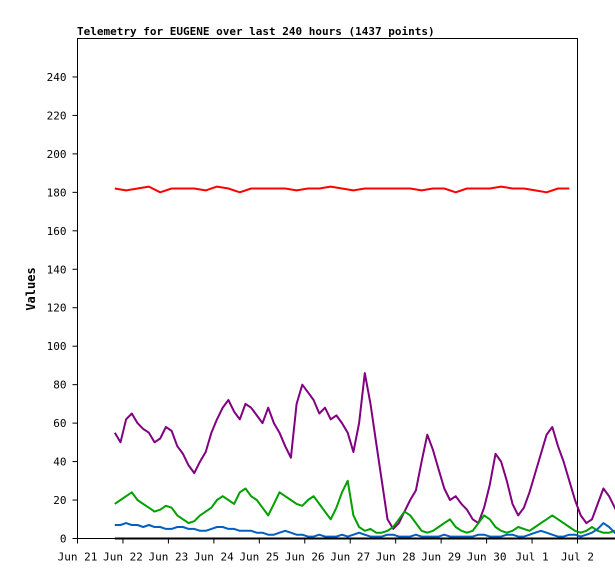 Image resolution: width=615 pixels, height=584 pixels. I want to click on x-tick-label: Jul 2, so click(577, 557).